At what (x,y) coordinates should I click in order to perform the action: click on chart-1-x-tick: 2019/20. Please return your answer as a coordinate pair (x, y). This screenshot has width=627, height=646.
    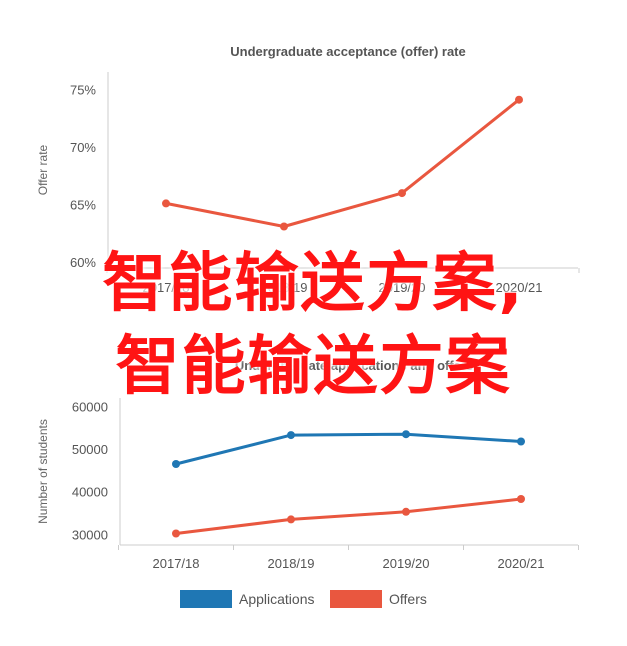
    Looking at the image, I should click on (406, 563).